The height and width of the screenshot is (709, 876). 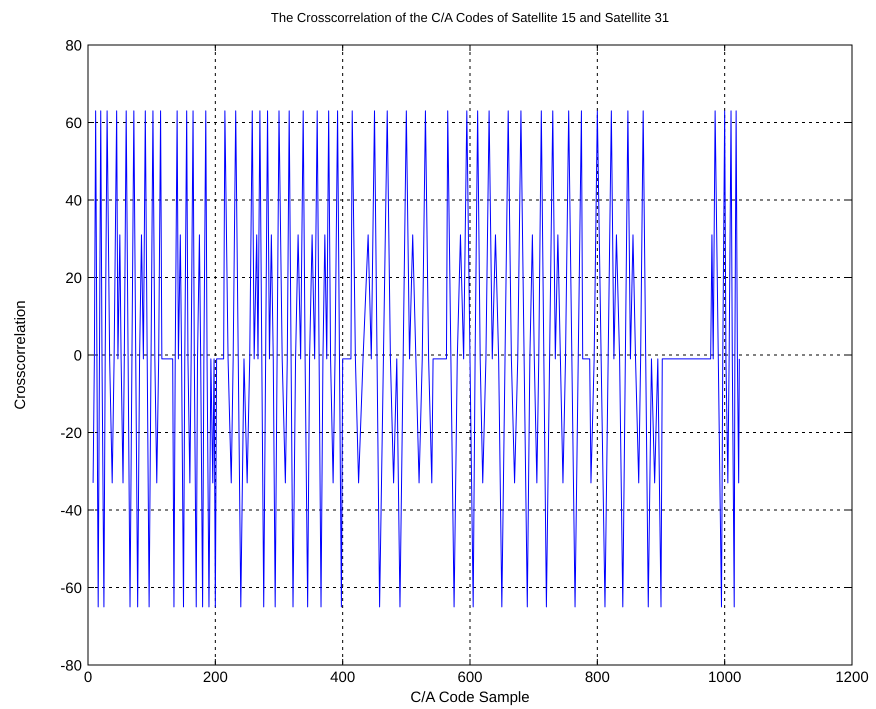 What do you see at coordinates (343, 677) in the screenshot?
I see `x-tick-label: 400` at bounding box center [343, 677].